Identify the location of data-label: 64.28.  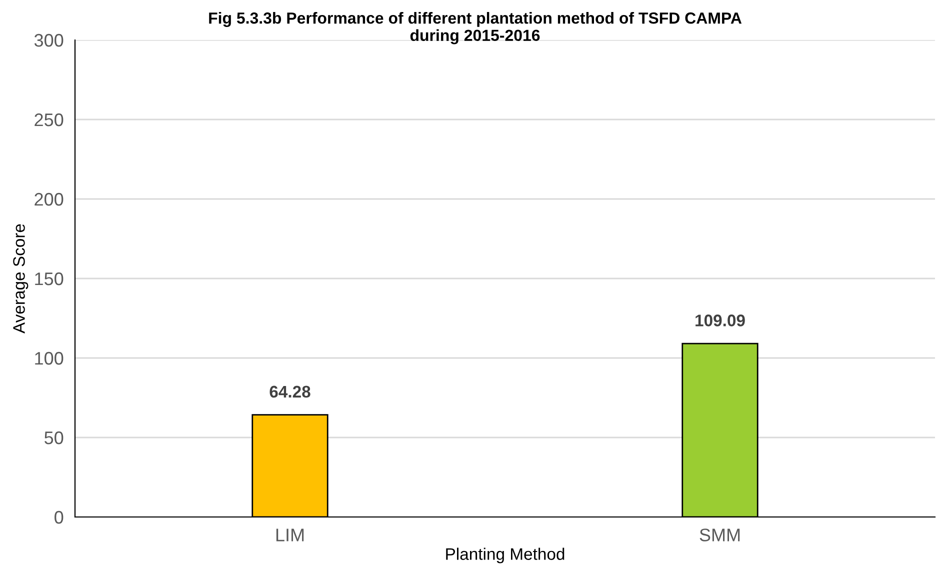
(290, 392).